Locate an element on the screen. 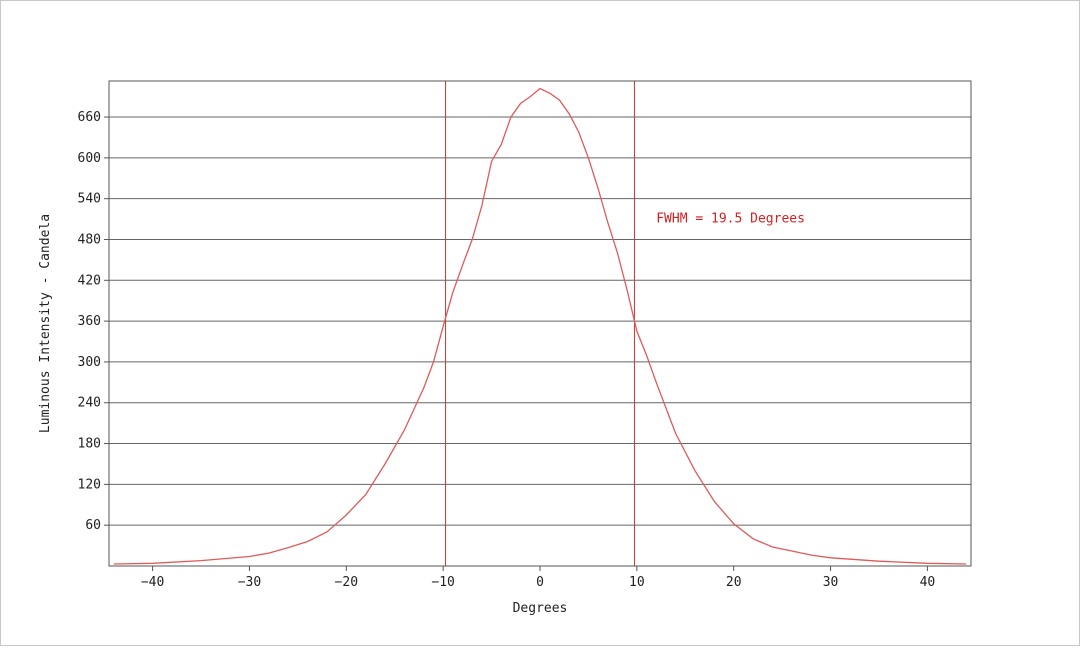 Image resolution: width=1080 pixels, height=650 pixels. y-tick-label: 240 is located at coordinates (89, 403).